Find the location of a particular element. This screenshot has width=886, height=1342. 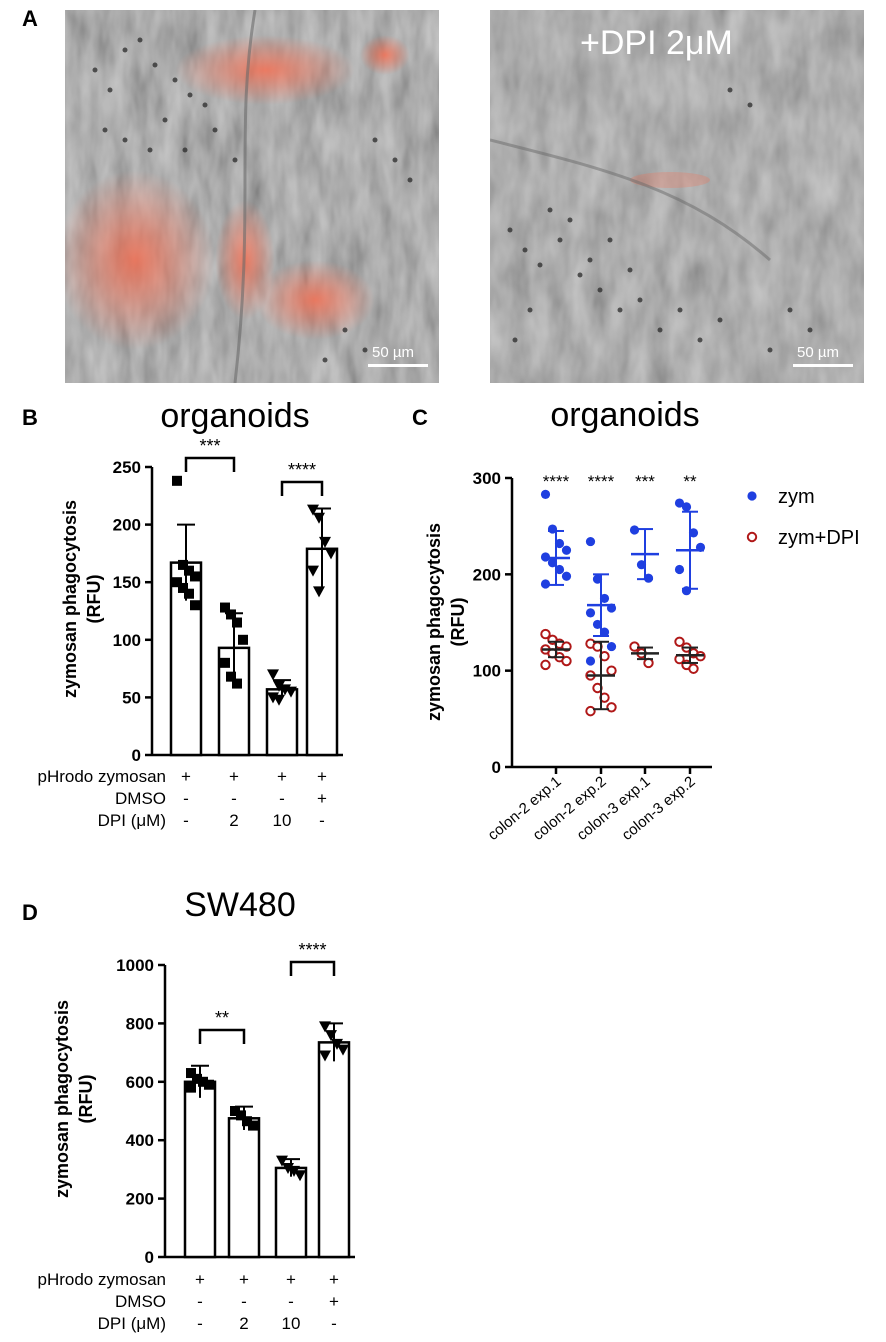

condition-value: 2 is located at coordinates (233, 820).